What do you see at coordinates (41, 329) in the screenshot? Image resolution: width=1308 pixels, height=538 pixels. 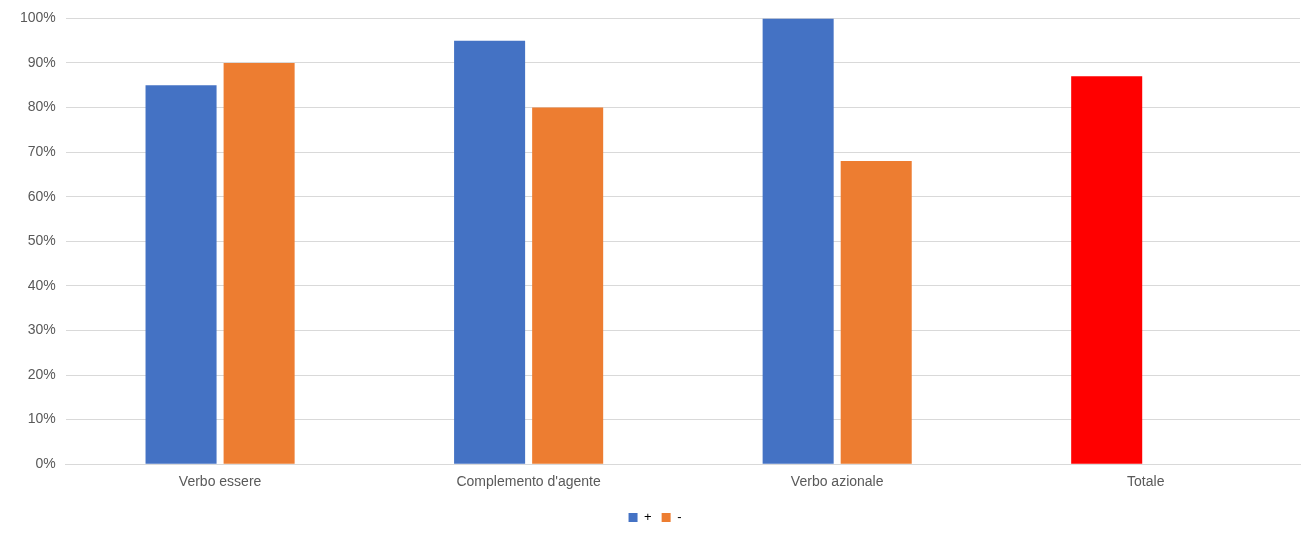 I see `y-tick-label: 30%` at bounding box center [41, 329].